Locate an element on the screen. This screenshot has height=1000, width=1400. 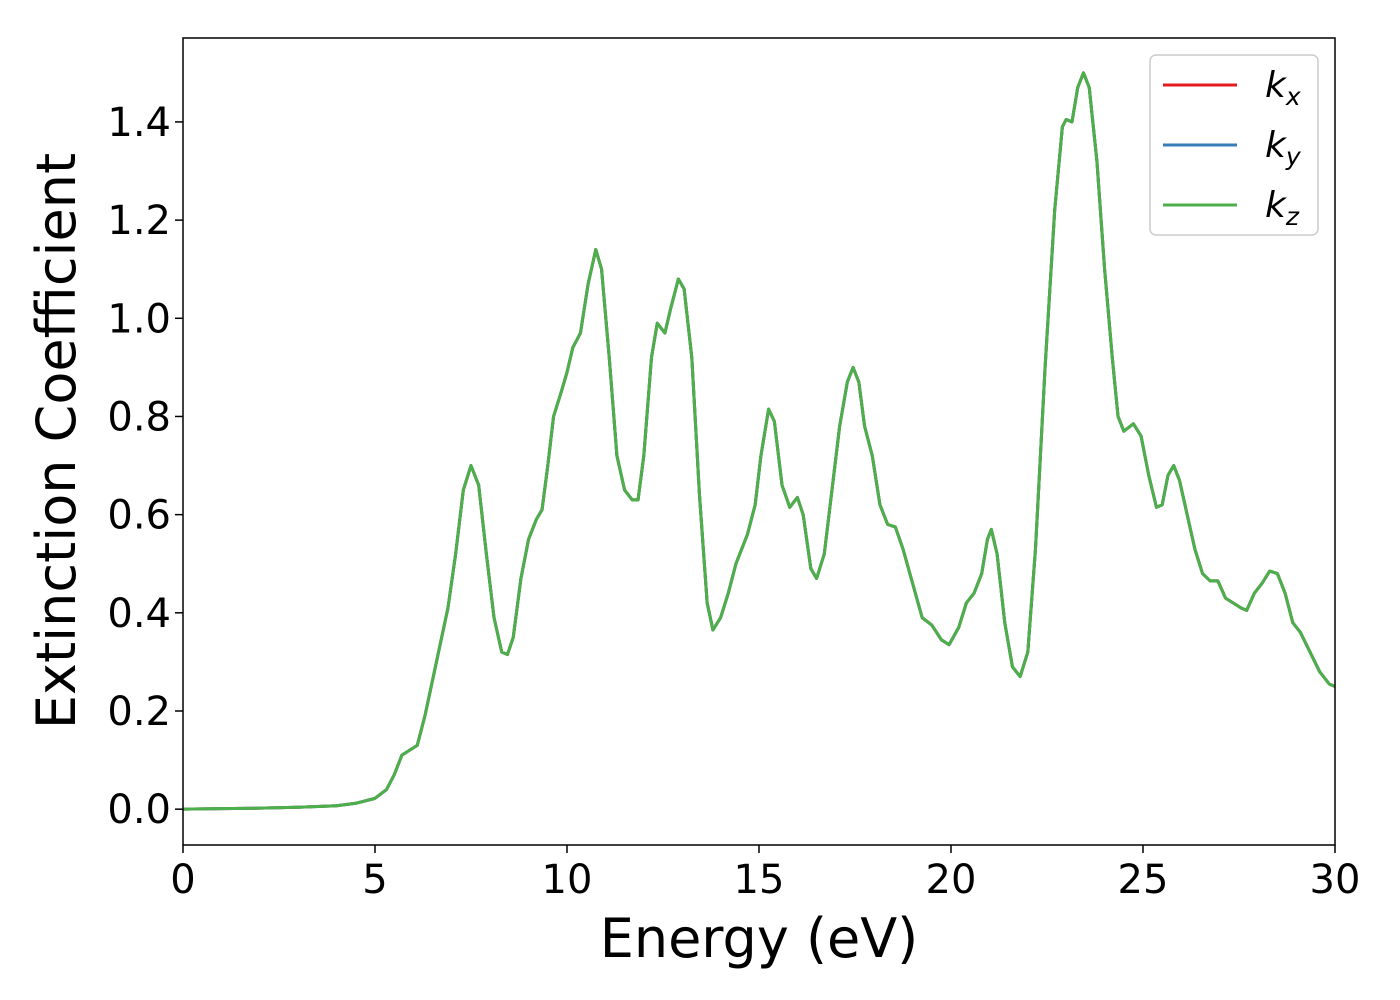
y-tick-label: 1.2 is located at coordinates (139, 221).